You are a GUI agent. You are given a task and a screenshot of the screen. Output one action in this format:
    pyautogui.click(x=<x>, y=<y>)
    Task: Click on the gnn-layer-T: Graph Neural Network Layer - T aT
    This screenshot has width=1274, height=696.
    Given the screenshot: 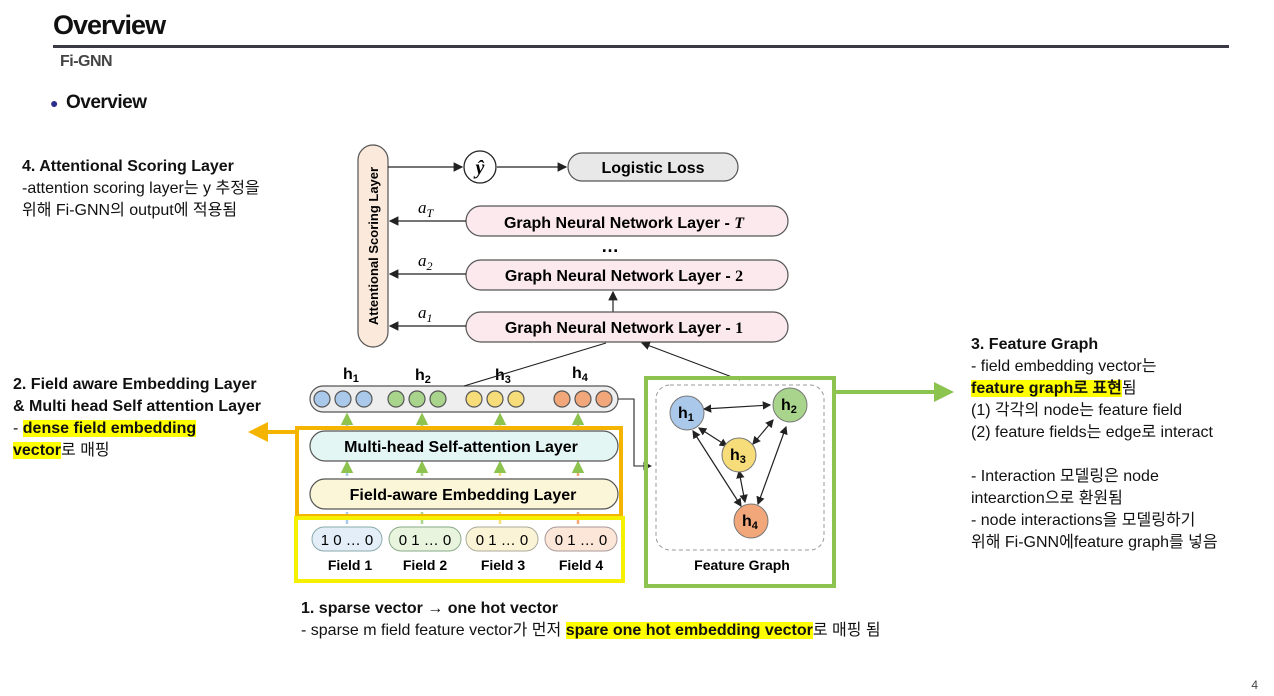 What is the action you would take?
    pyautogui.click(x=588, y=217)
    